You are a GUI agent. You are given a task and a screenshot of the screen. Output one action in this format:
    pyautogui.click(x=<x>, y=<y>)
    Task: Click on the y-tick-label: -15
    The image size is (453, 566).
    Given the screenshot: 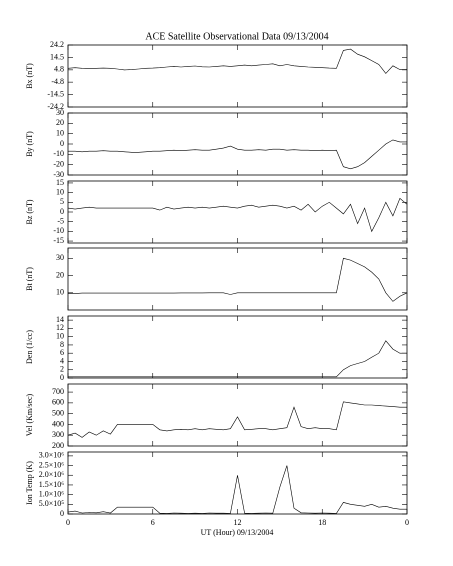 What is the action you would take?
    pyautogui.click(x=58, y=240)
    